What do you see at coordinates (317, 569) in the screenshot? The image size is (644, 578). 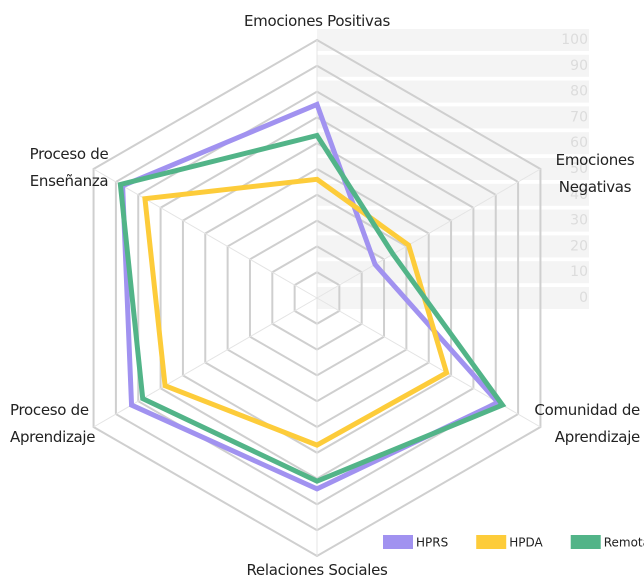 I see `axis-label: Relaciones Sociales` at bounding box center [317, 569].